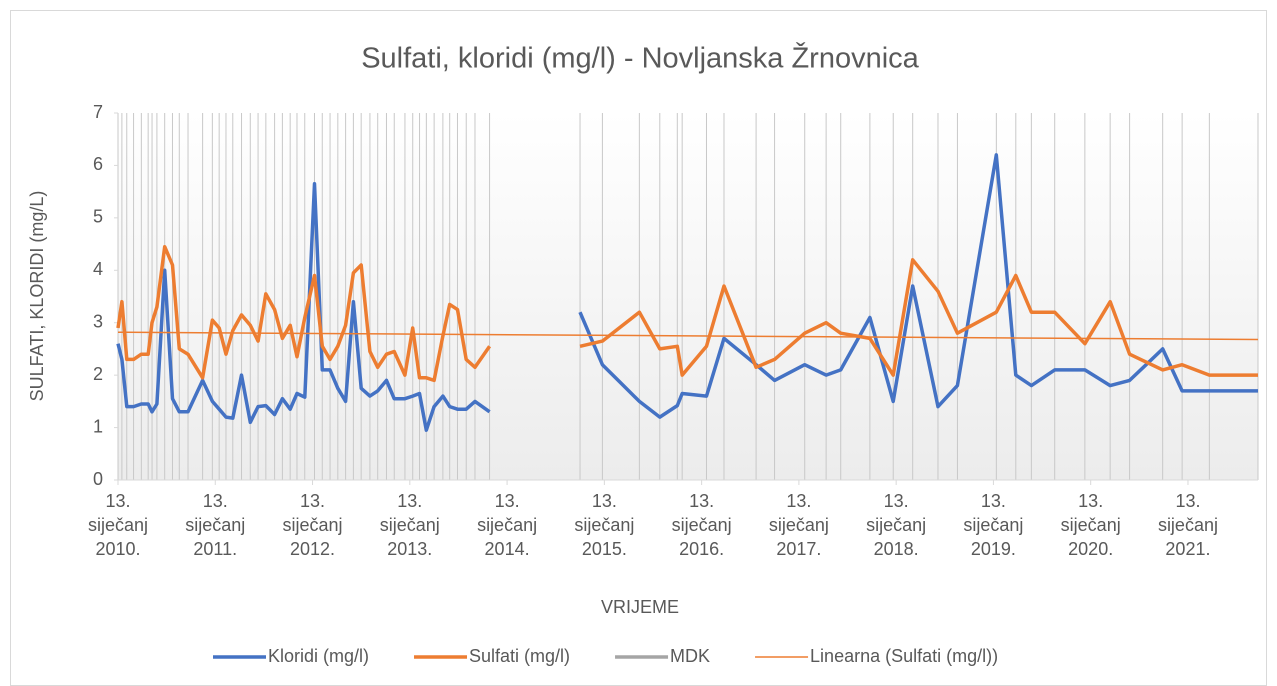 Image resolution: width=1277 pixels, height=686 pixels. I want to click on x-tick-label: 13. siječanj 2018., so click(896, 525).